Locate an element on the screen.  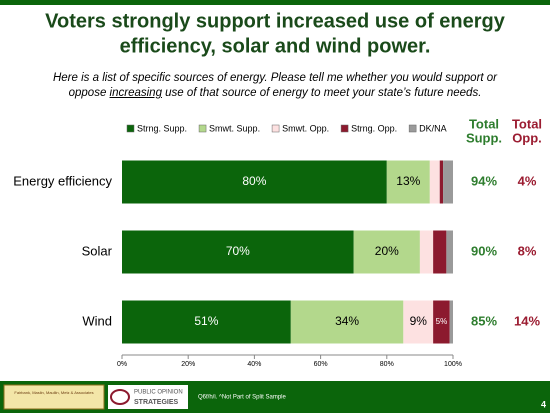
x-tick-label: 20% is located at coordinates (188, 364).